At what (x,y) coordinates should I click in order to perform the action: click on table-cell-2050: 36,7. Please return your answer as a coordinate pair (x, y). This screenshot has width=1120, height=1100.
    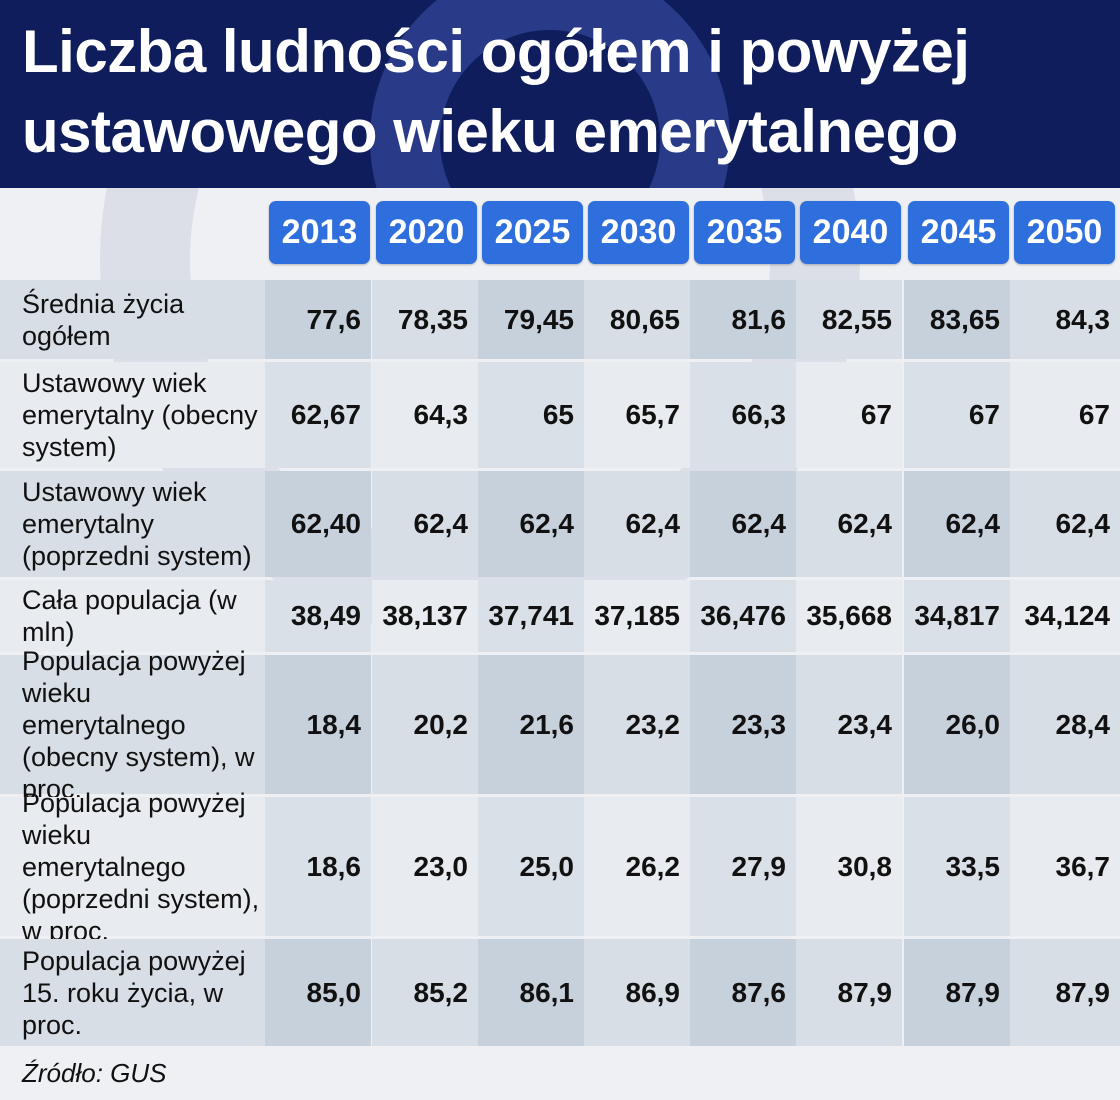
    Looking at the image, I should click on (1065, 866).